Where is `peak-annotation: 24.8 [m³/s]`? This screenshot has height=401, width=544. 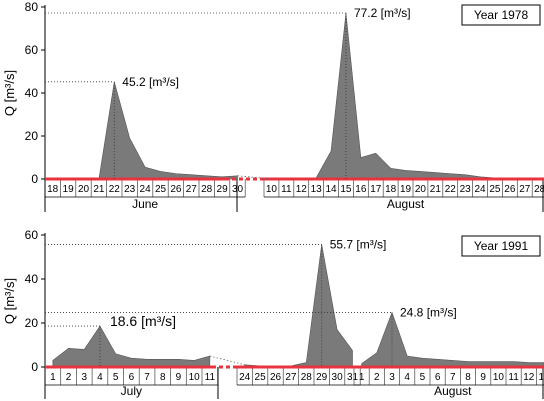 peak-annotation: 24.8 [m³/s] is located at coordinates (428, 312).